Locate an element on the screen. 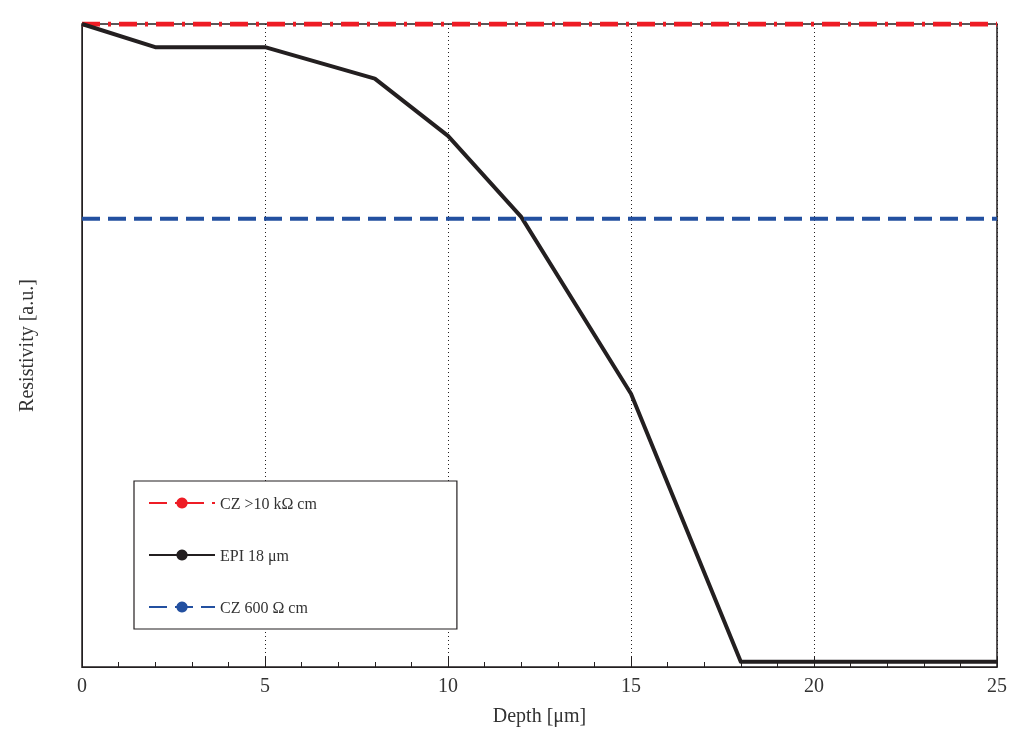  legend-label: CZ 600 Ω cm is located at coordinates (264, 607).